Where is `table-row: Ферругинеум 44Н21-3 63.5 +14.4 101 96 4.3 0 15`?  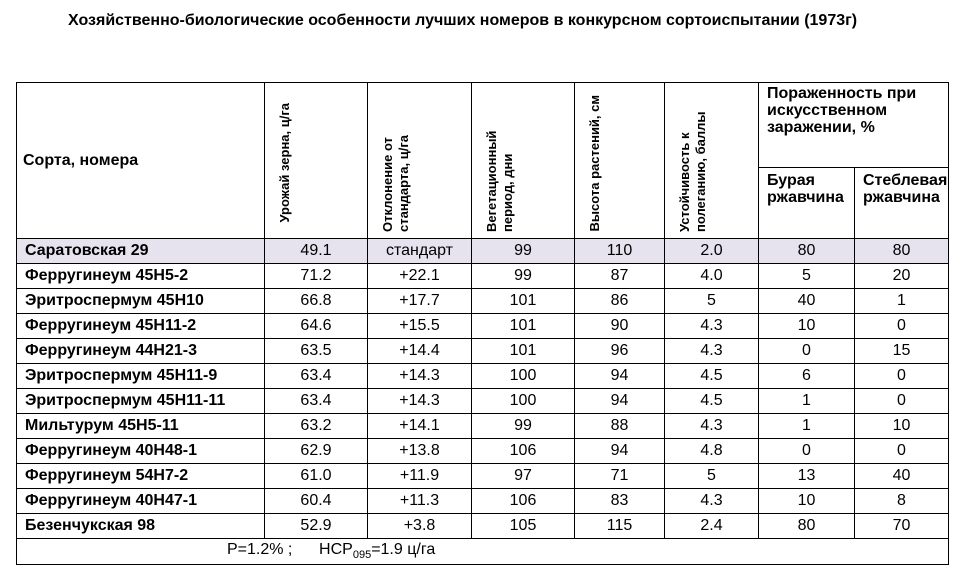 table-row: Ферругинеум 44Н21-3 63.5 +14.4 101 96 4.3 0 15 is located at coordinates (482, 351).